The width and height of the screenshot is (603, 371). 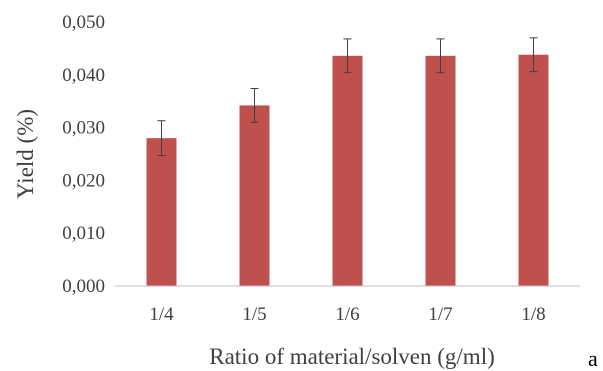 I want to click on y-tick-label: 0,030, so click(x=83, y=128).